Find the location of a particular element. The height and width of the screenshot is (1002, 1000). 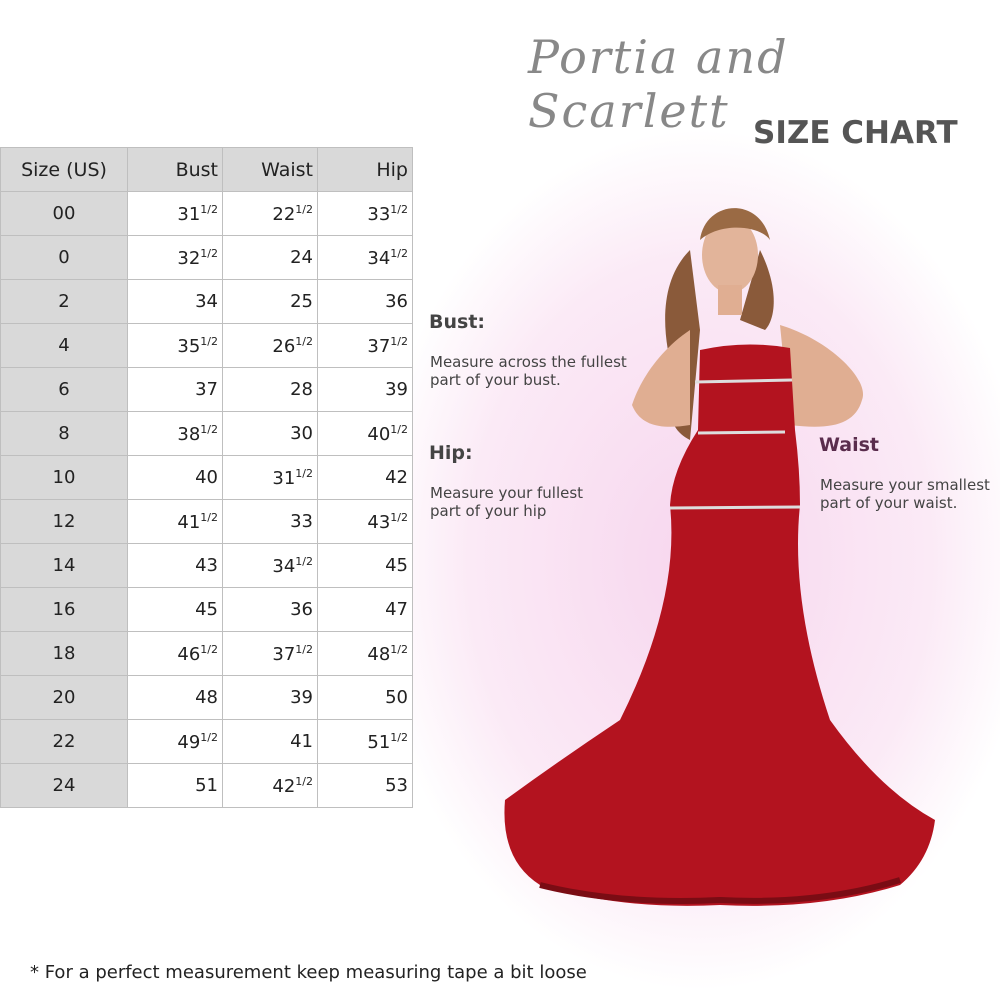

cell-whole: 33 is located at coordinates (379, 214).